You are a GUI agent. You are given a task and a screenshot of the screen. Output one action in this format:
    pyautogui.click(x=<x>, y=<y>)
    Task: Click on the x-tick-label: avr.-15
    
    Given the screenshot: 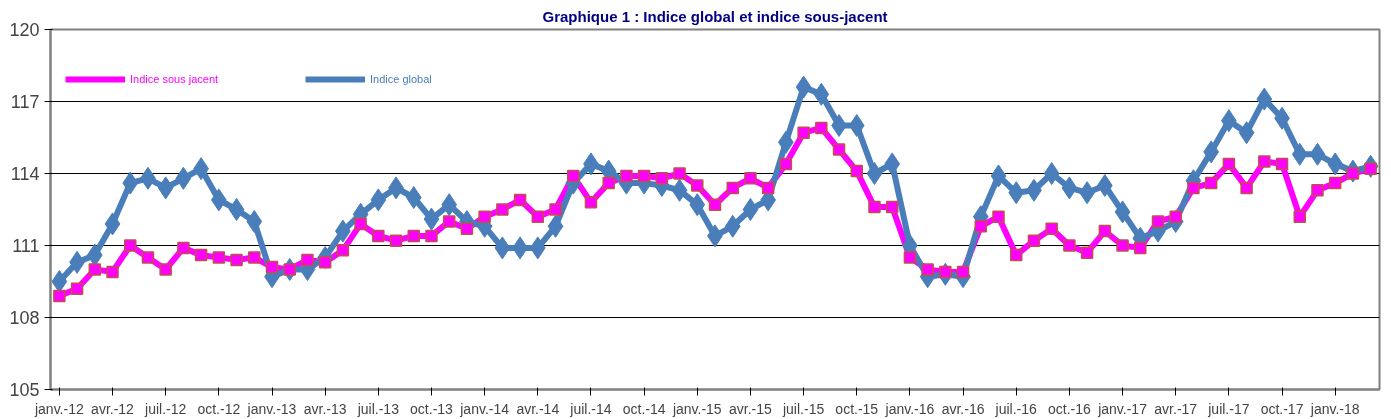 What is the action you would take?
    pyautogui.click(x=751, y=408)
    